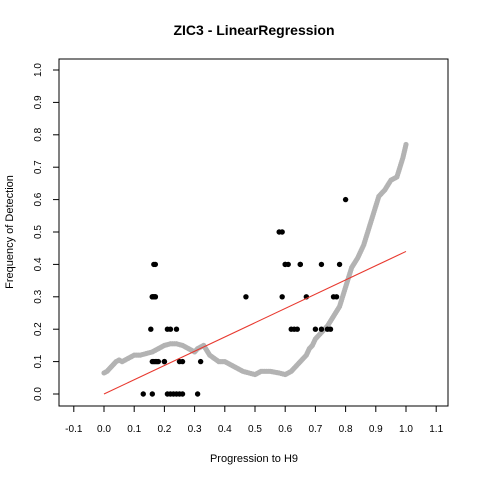 This screenshot has width=480, height=480. I want to click on x-tick-label: 0.0, so click(104, 429).